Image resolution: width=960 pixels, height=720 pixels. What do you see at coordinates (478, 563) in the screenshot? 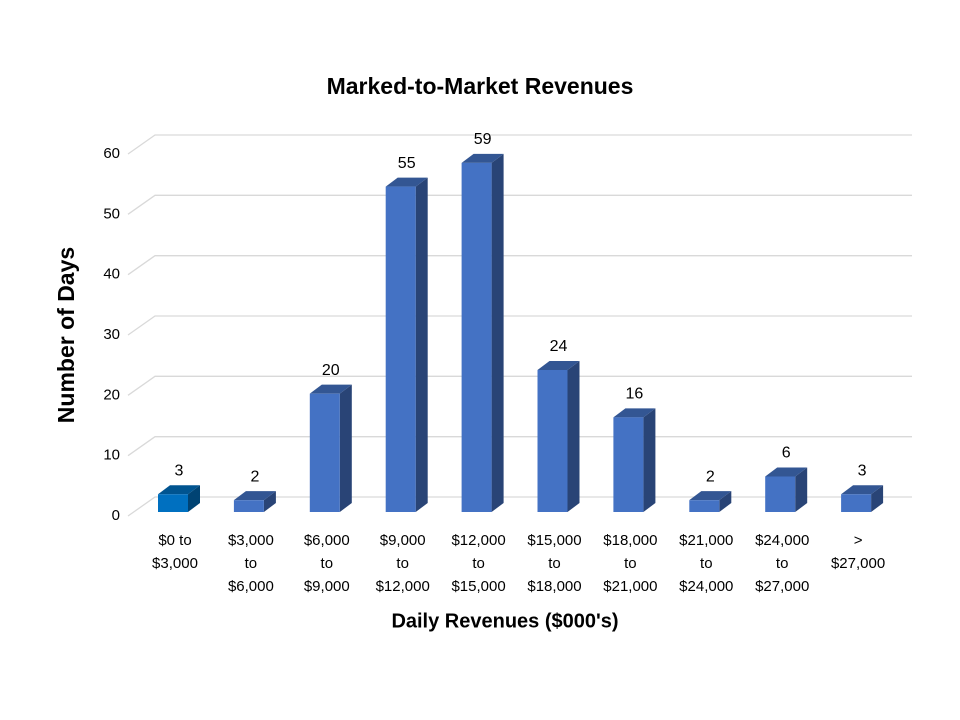
I see `x-tick-label: $12,000 to $15,000` at bounding box center [478, 563].